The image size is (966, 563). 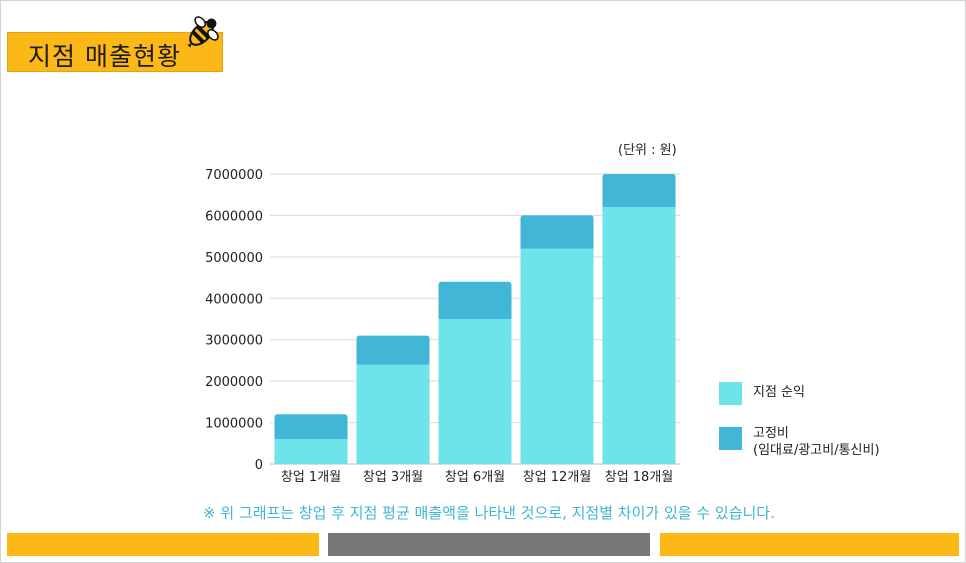 What do you see at coordinates (730, 438) in the screenshot?
I see `legend-swatch-fixed-cost` at bounding box center [730, 438].